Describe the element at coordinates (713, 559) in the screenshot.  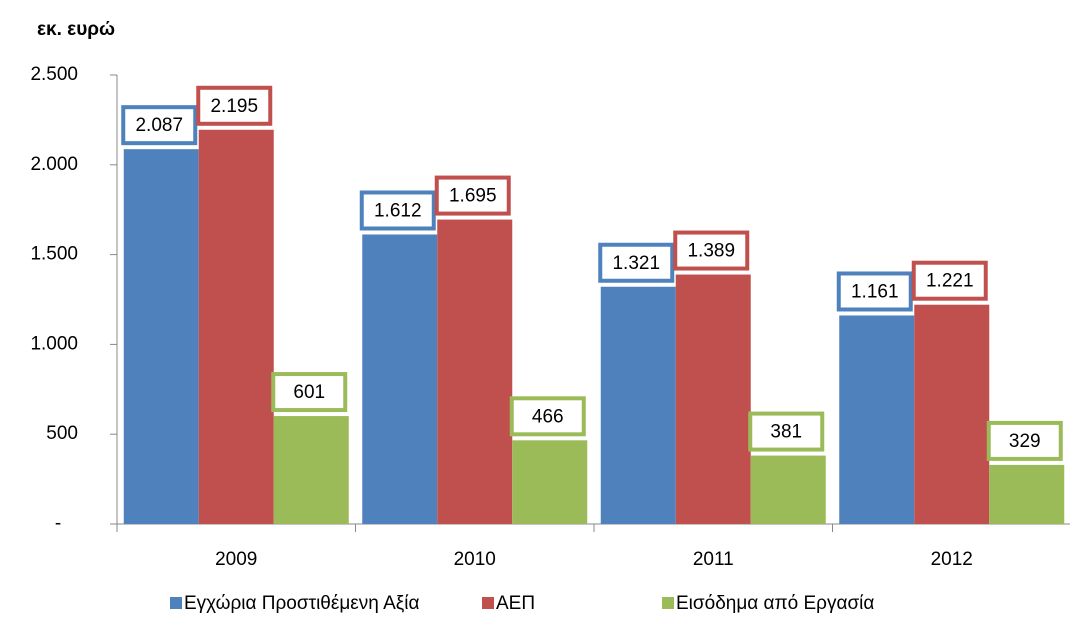
I see `x-tick-label: 2011` at that location.